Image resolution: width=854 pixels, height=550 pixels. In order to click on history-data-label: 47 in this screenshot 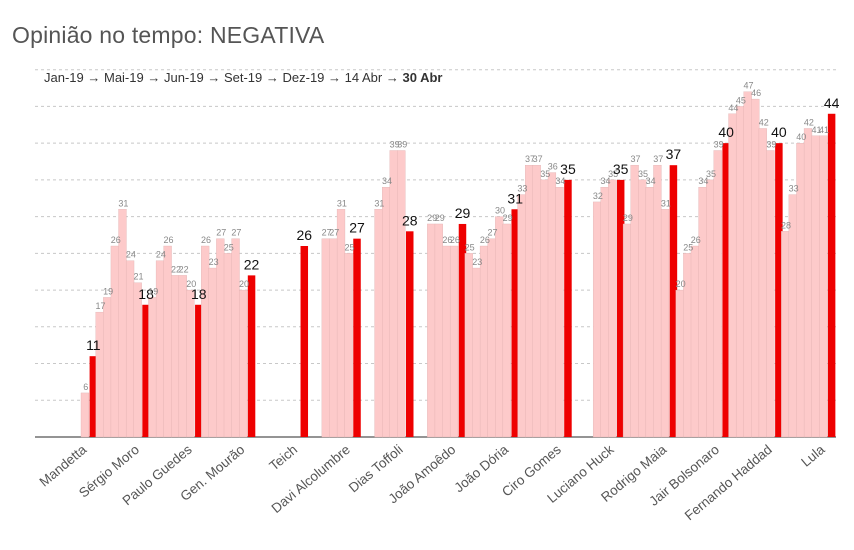, I will do `click(749, 86)`.